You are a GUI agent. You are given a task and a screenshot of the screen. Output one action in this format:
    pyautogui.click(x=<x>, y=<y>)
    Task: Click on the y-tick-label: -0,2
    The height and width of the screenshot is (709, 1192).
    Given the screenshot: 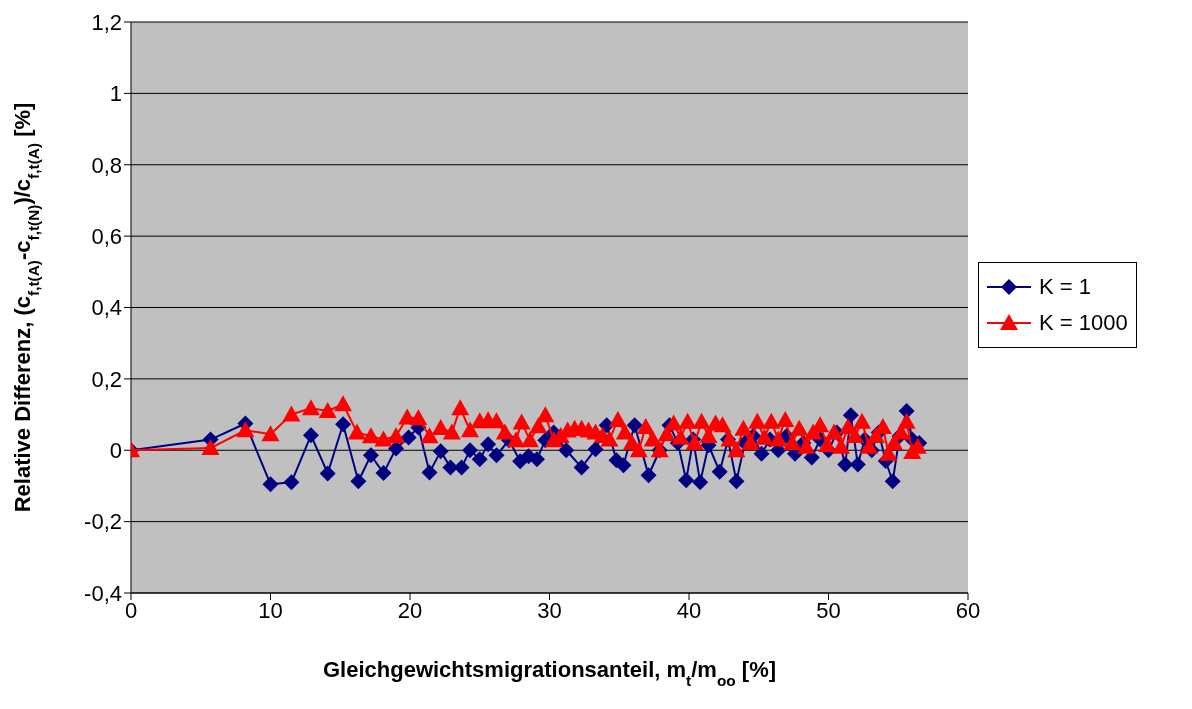 What is the action you would take?
    pyautogui.click(x=103, y=522)
    